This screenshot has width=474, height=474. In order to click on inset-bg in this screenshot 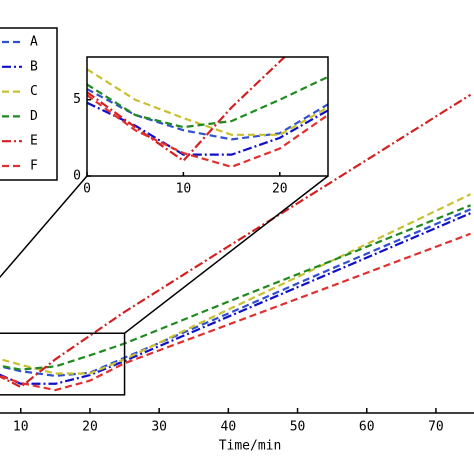, I will do `click(207, 116)`.